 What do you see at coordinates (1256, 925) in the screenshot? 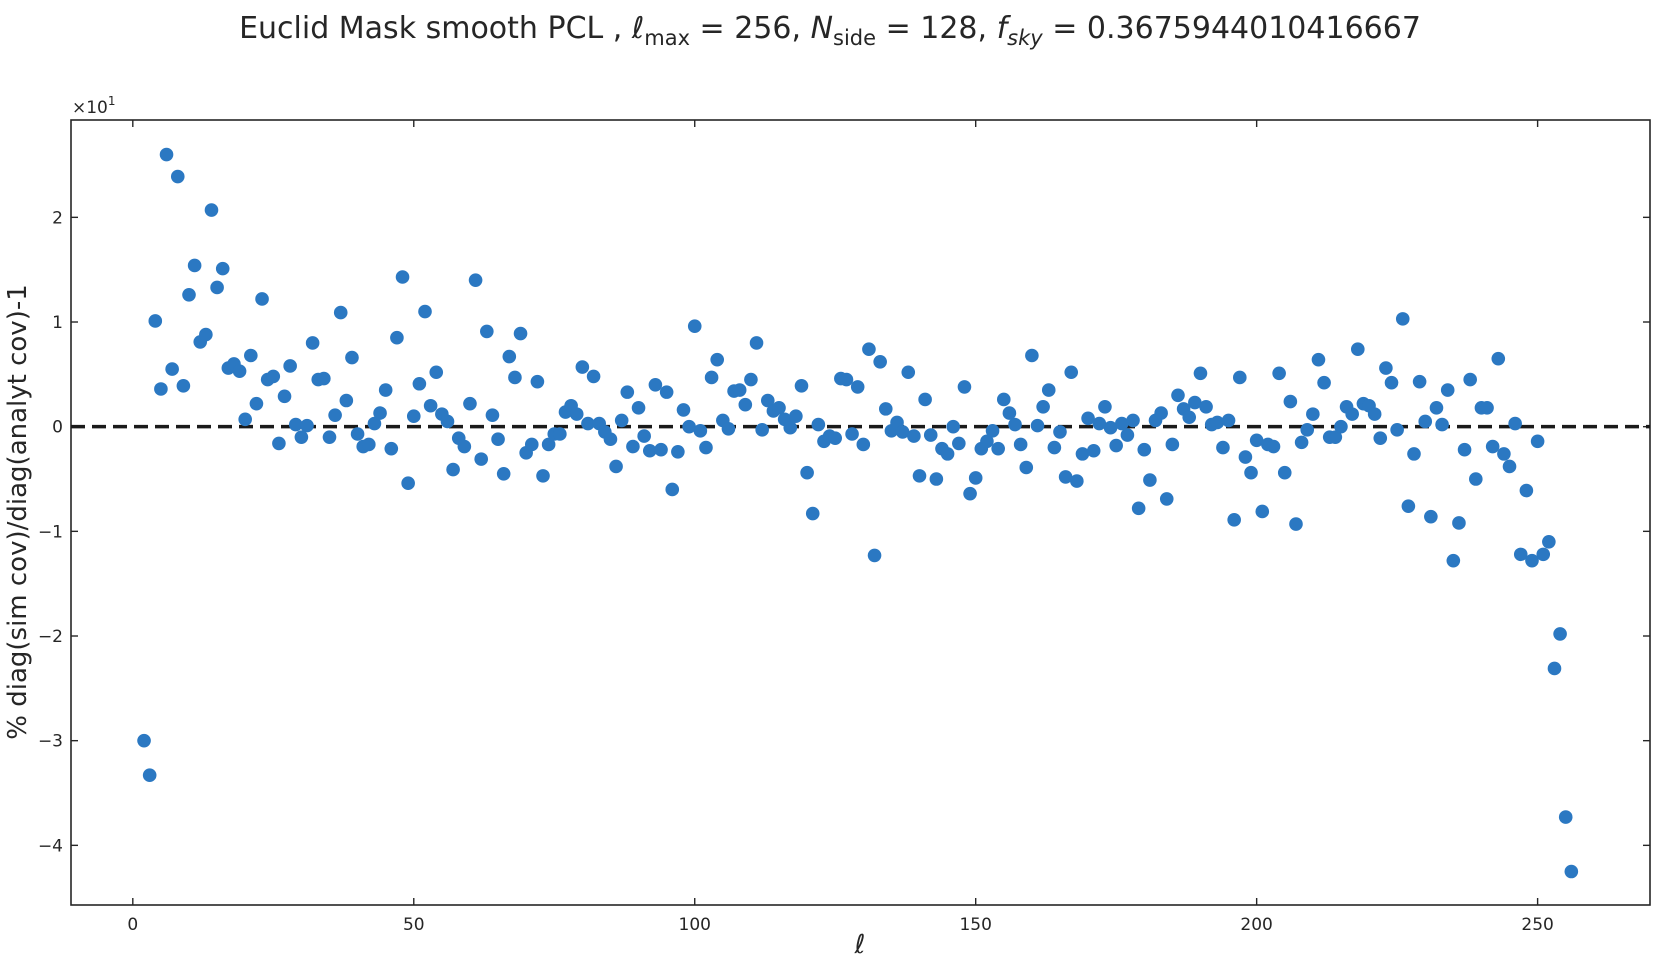
I see `x-tick-label: 200` at bounding box center [1256, 925].